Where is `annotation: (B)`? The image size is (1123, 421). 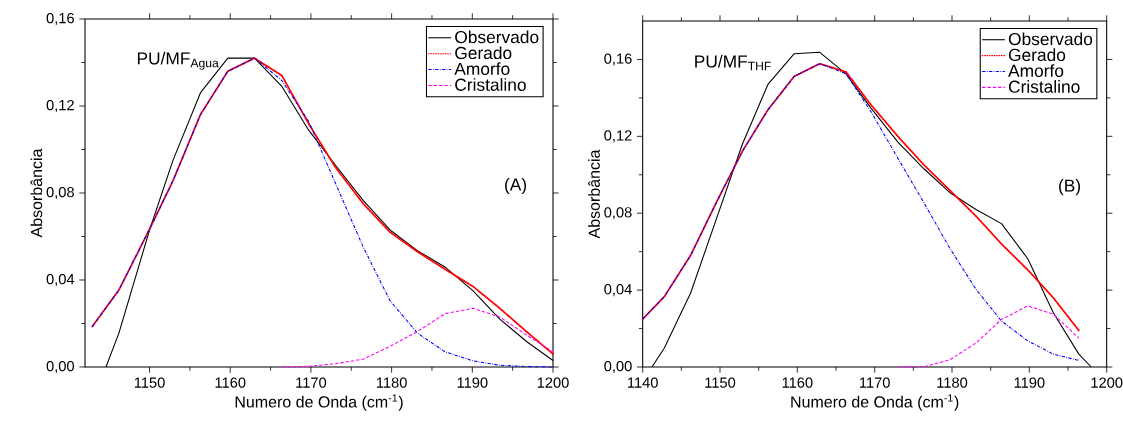
annotation: (B) is located at coordinates (1070, 187).